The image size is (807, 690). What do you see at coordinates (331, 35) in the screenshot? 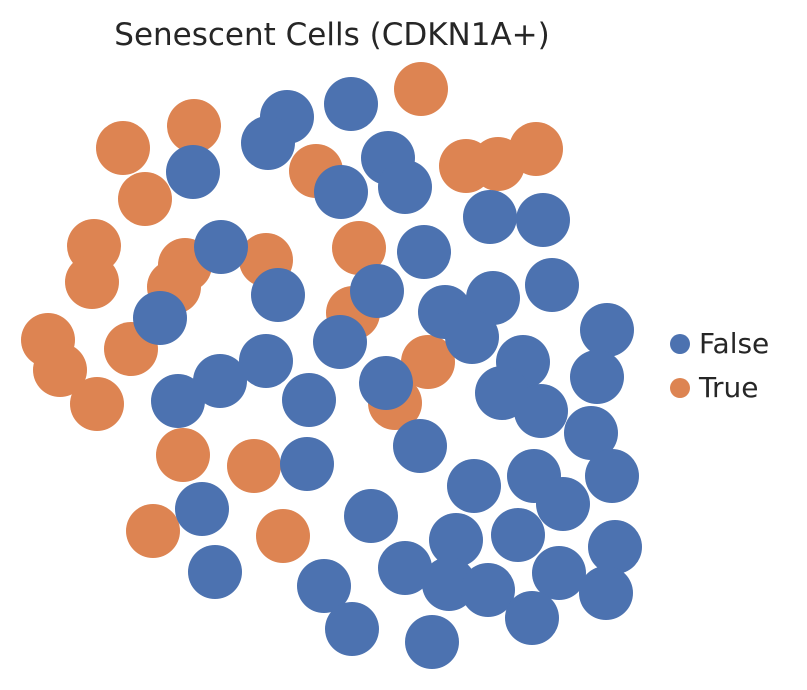
I see `chart-title: Senescent Cells (CDKN1A+)` at bounding box center [331, 35].